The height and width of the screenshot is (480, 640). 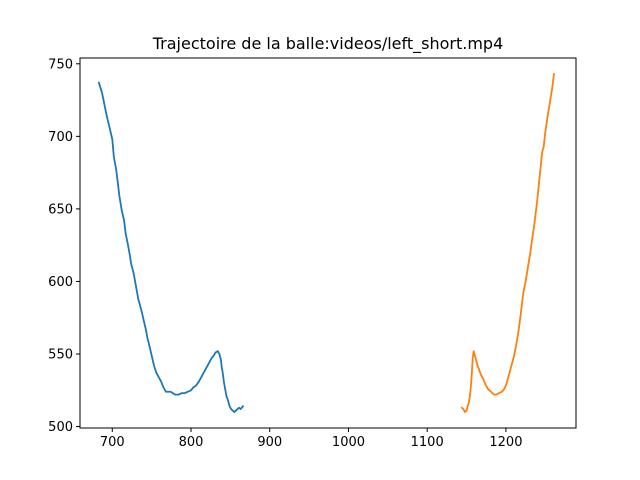 What do you see at coordinates (64, 246) in the screenshot?
I see `y-axis: 500 550 600 650 700 750` at bounding box center [64, 246].